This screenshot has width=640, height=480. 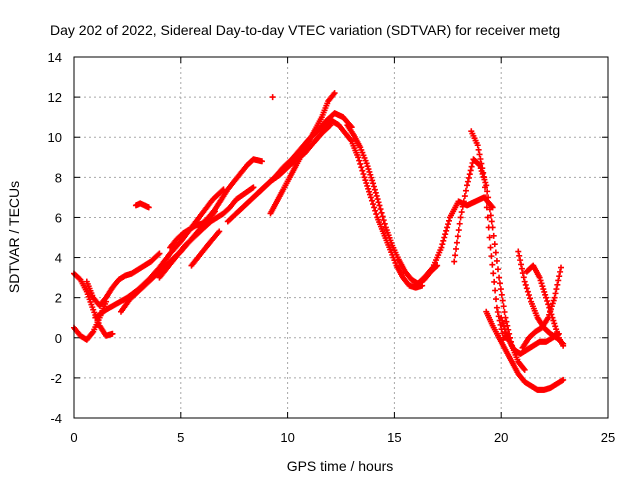 What do you see at coordinates (55, 57) in the screenshot?
I see `y-tick-label: 14` at bounding box center [55, 57].